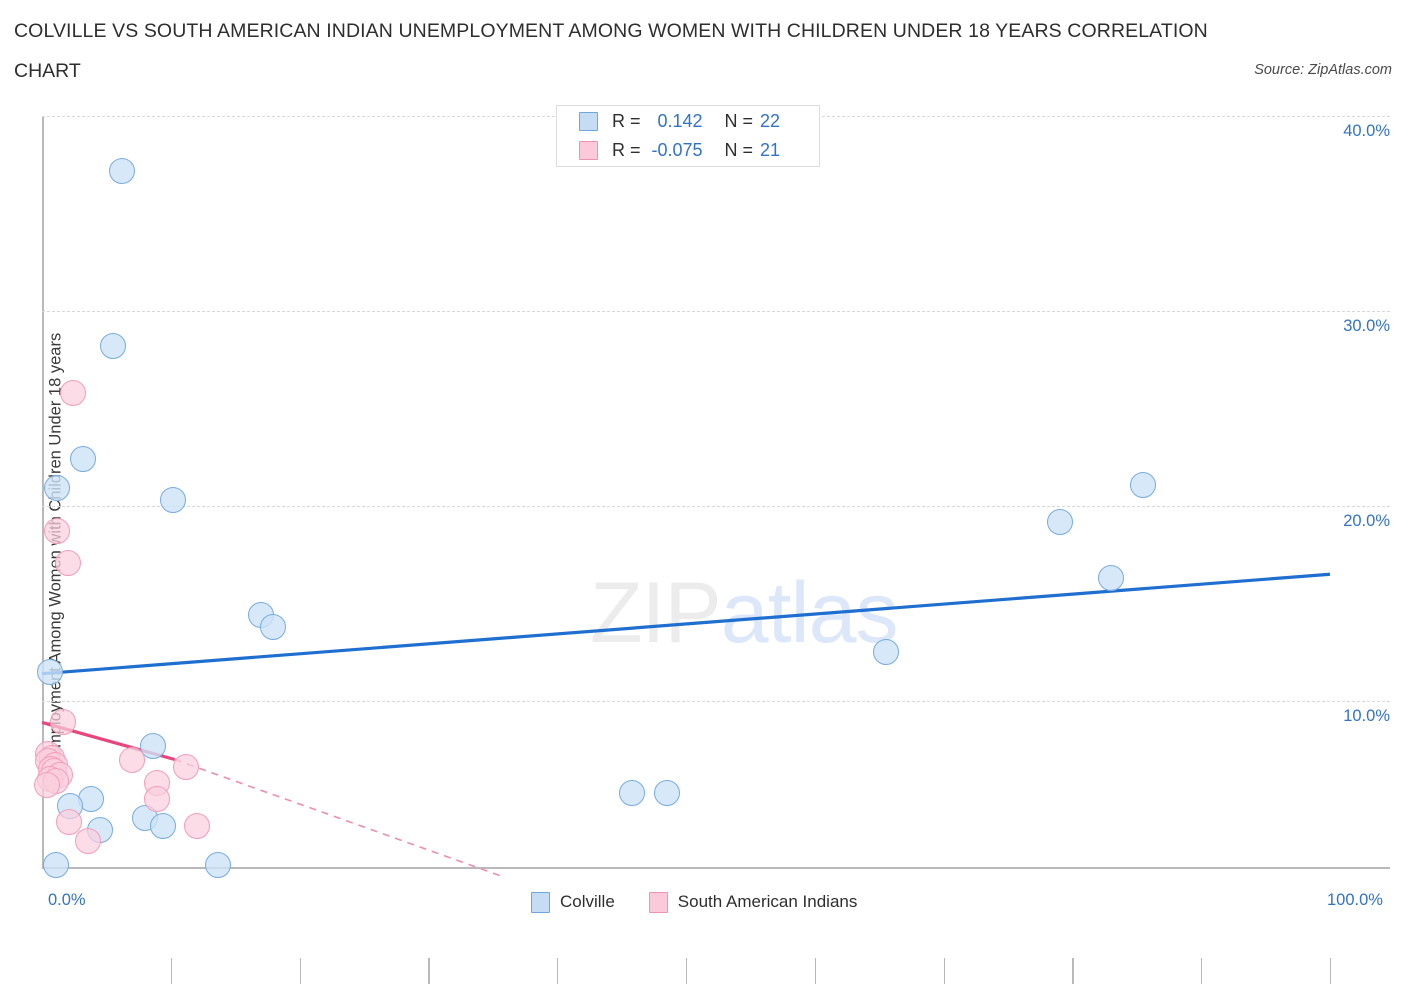 This screenshot has height=984, width=1406. What do you see at coordinates (588, 150) in the screenshot?
I see `correlation-swatch-south-american-indians` at bounding box center [588, 150].